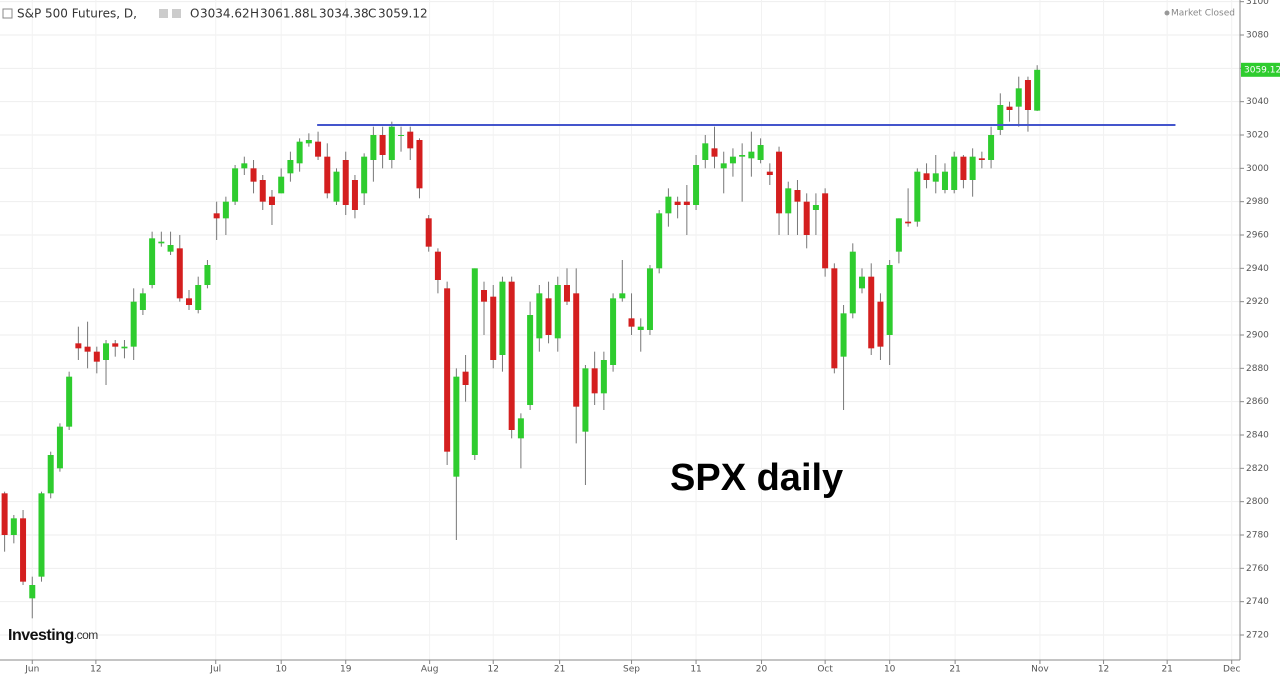 The height and width of the screenshot is (675, 1280). Describe the element at coordinates (1257, 369) in the screenshot. I see `y-tick-label: 2880` at that location.